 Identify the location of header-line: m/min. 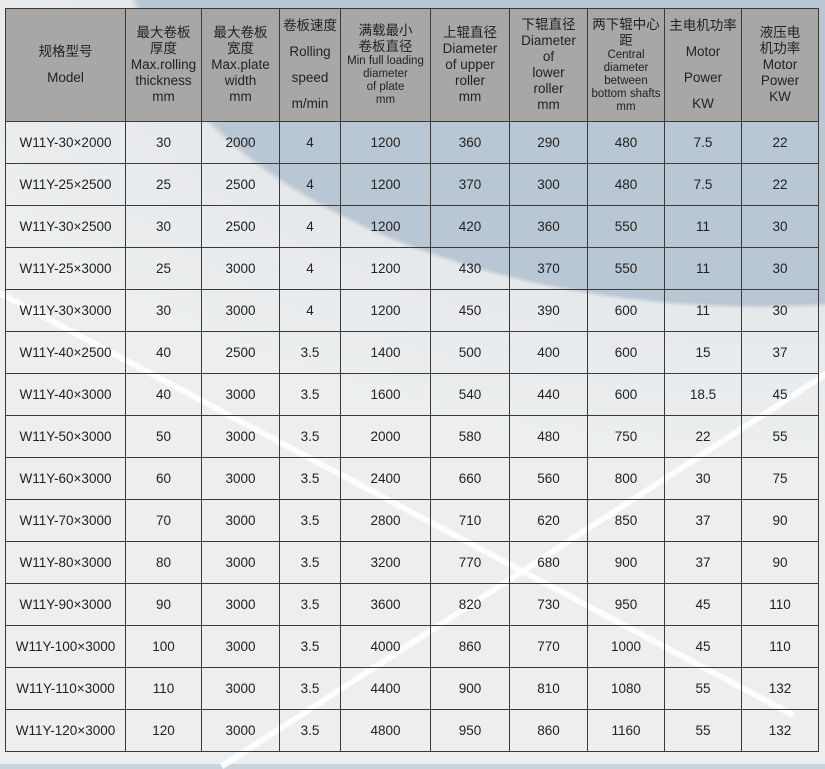
(310, 103).